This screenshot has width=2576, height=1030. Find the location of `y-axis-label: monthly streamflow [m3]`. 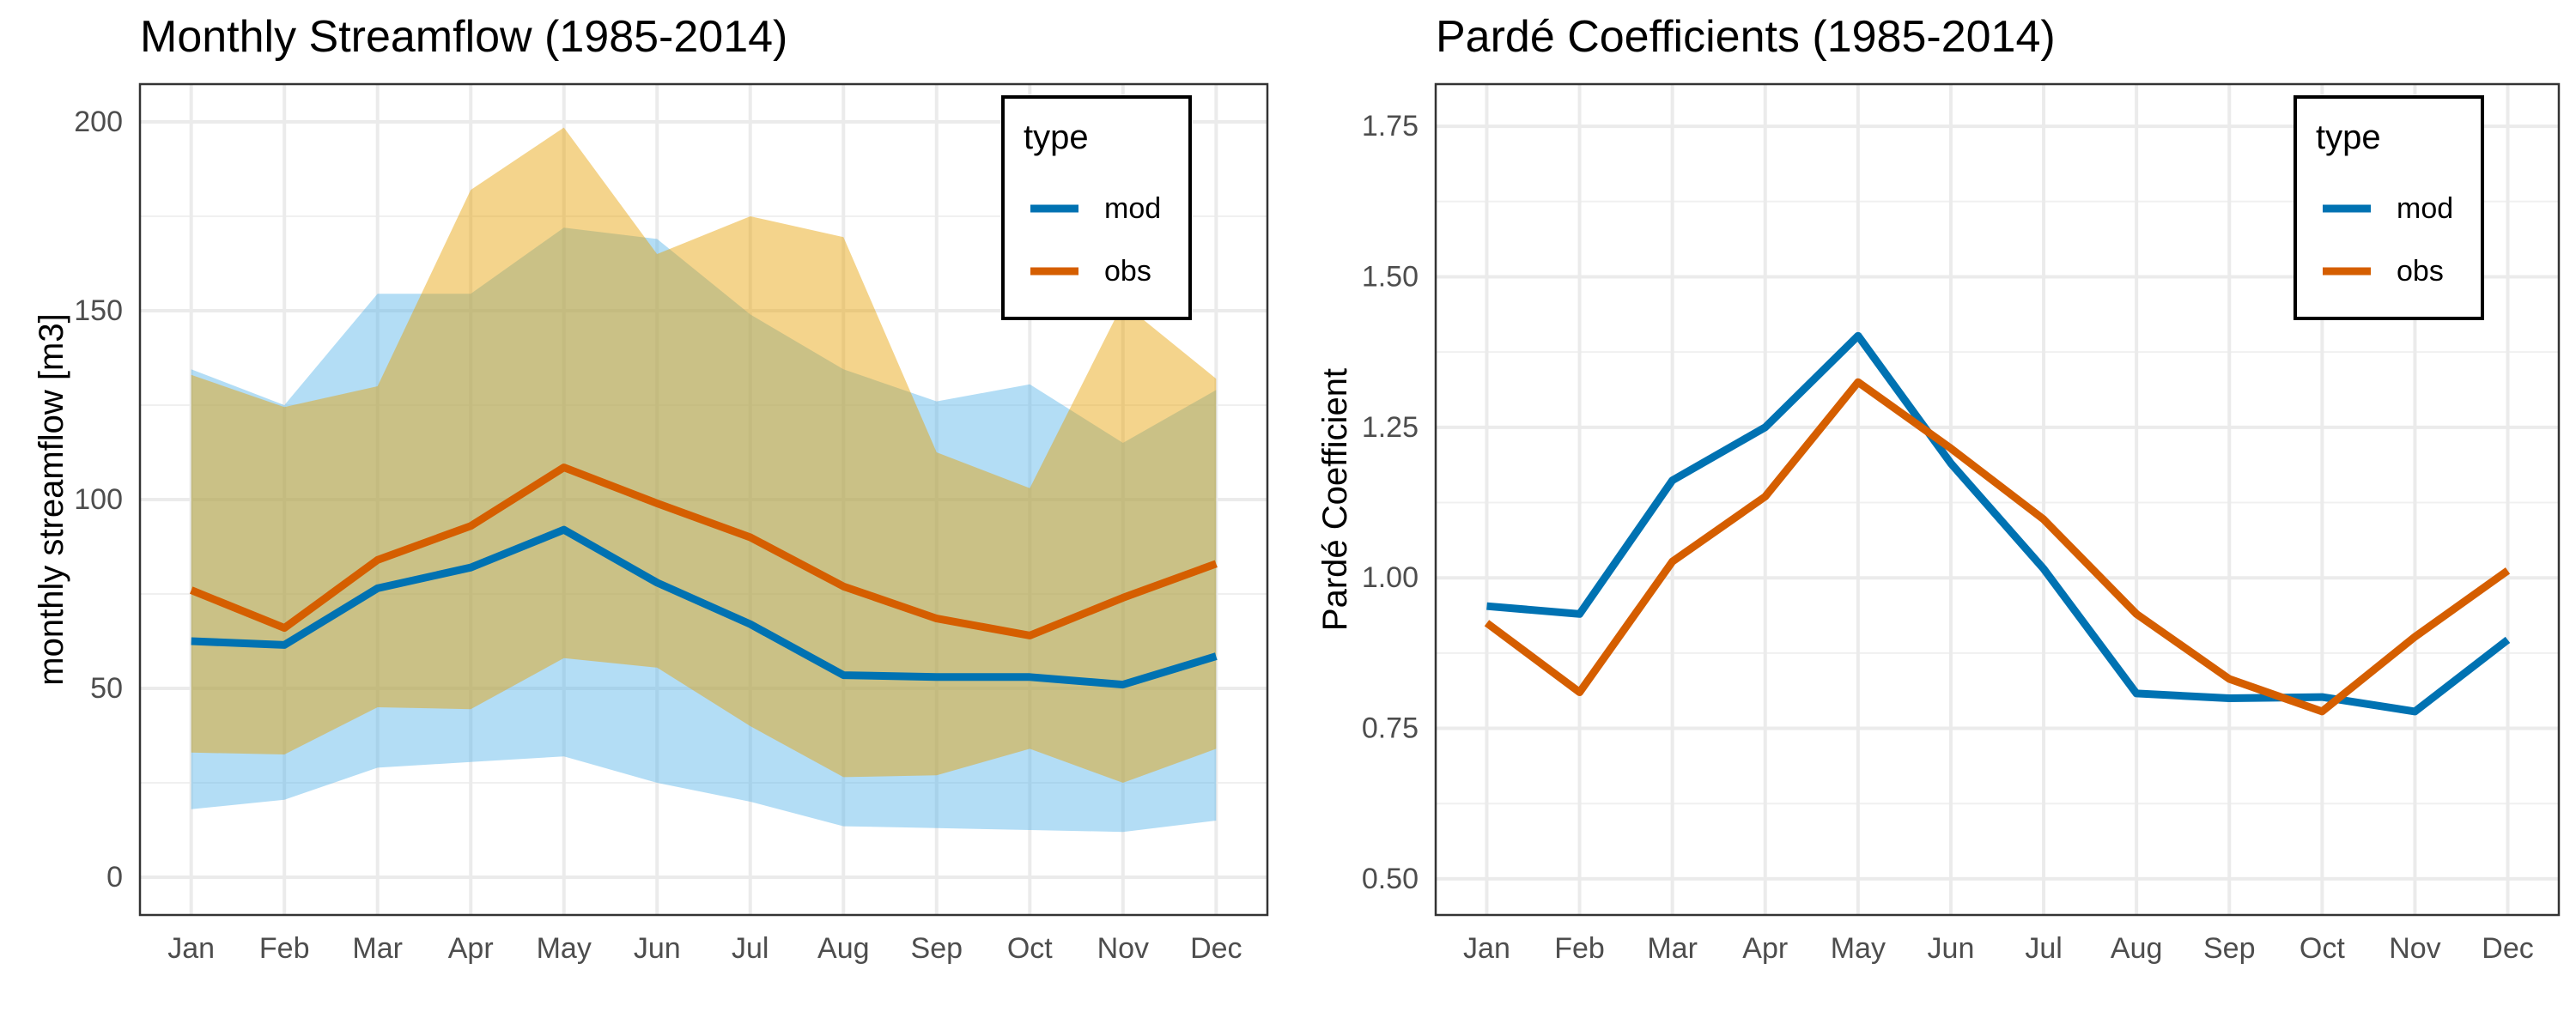

y-axis-label: monthly streamflow [m3] is located at coordinates (52, 499).